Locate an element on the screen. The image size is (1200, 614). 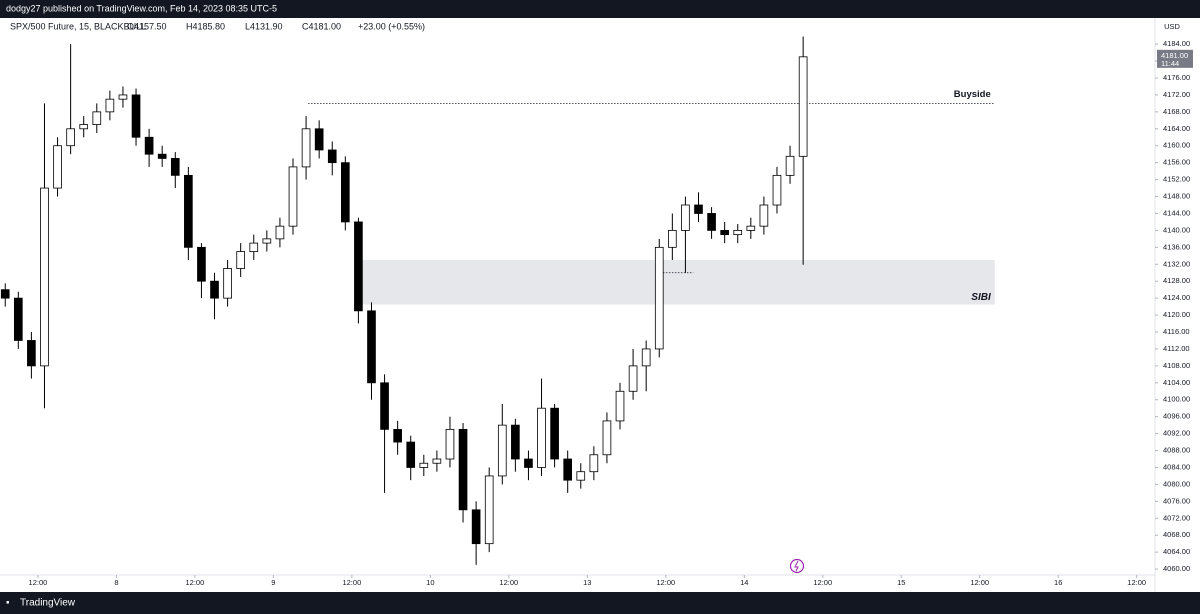
y-tick-label: 4172.00 is located at coordinates (1176, 94).